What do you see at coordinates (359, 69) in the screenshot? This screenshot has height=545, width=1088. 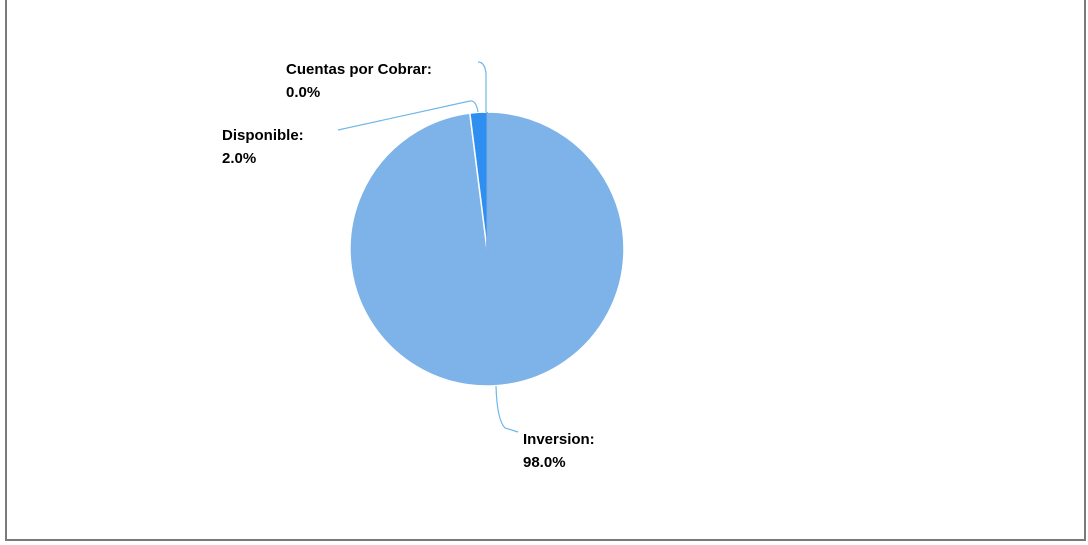 I see `label-cuentas-por-cobrar-name: Cuentas por Cobrar:` at bounding box center [359, 69].